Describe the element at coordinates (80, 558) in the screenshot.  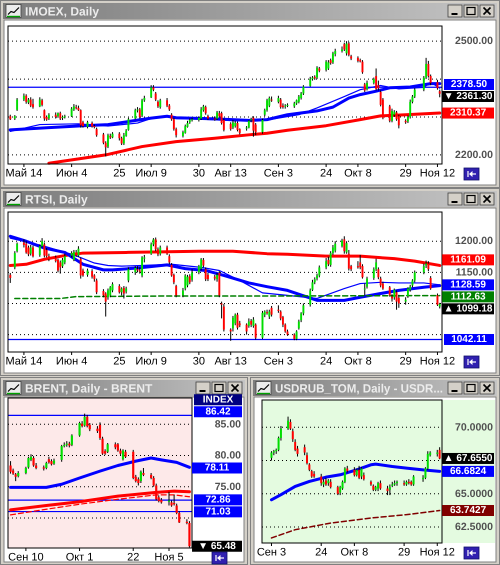
I see `x-tick-label: Окт 1` at that location.